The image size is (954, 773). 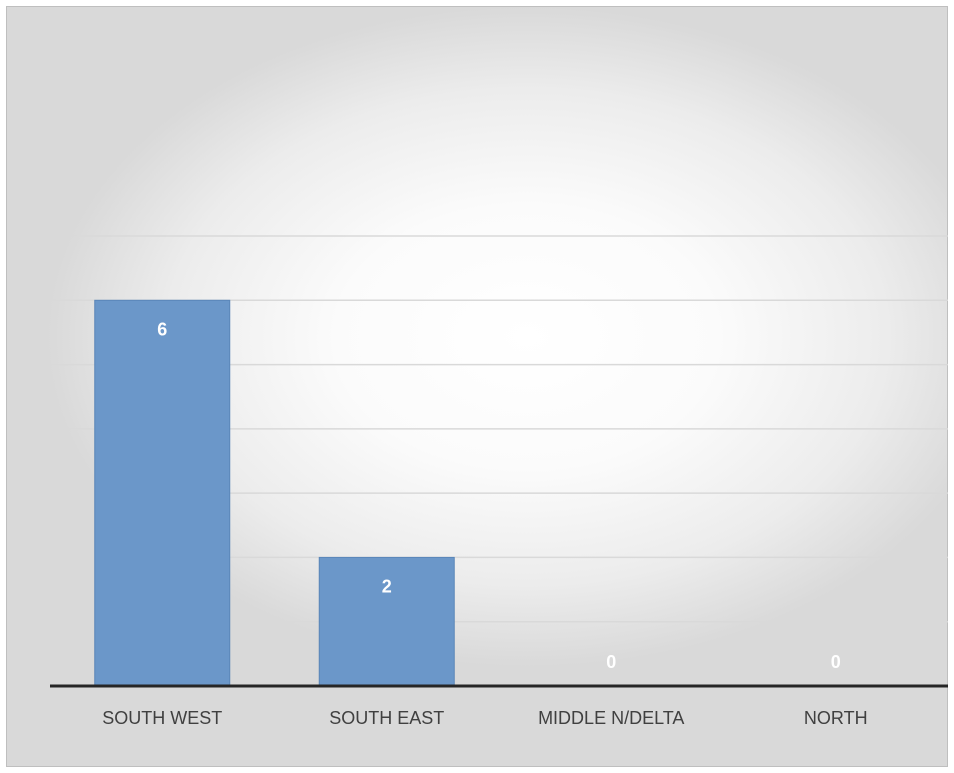 What do you see at coordinates (387, 586) in the screenshot?
I see `data-label: 2` at bounding box center [387, 586].